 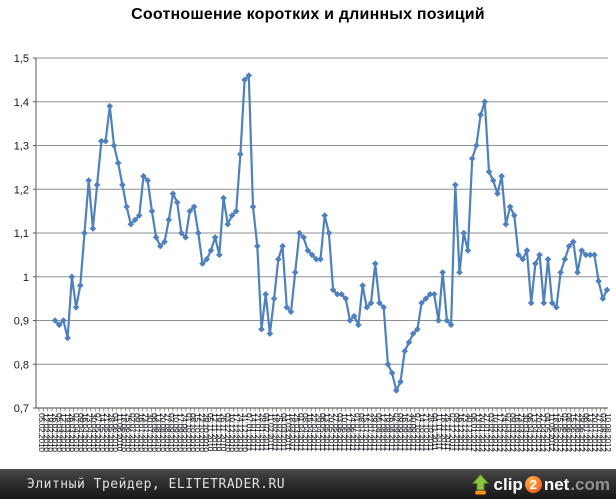 What do you see at coordinates (573, 432) in the screenshot?
I see `svg-text: 15.06.2012` at bounding box center [573, 432].